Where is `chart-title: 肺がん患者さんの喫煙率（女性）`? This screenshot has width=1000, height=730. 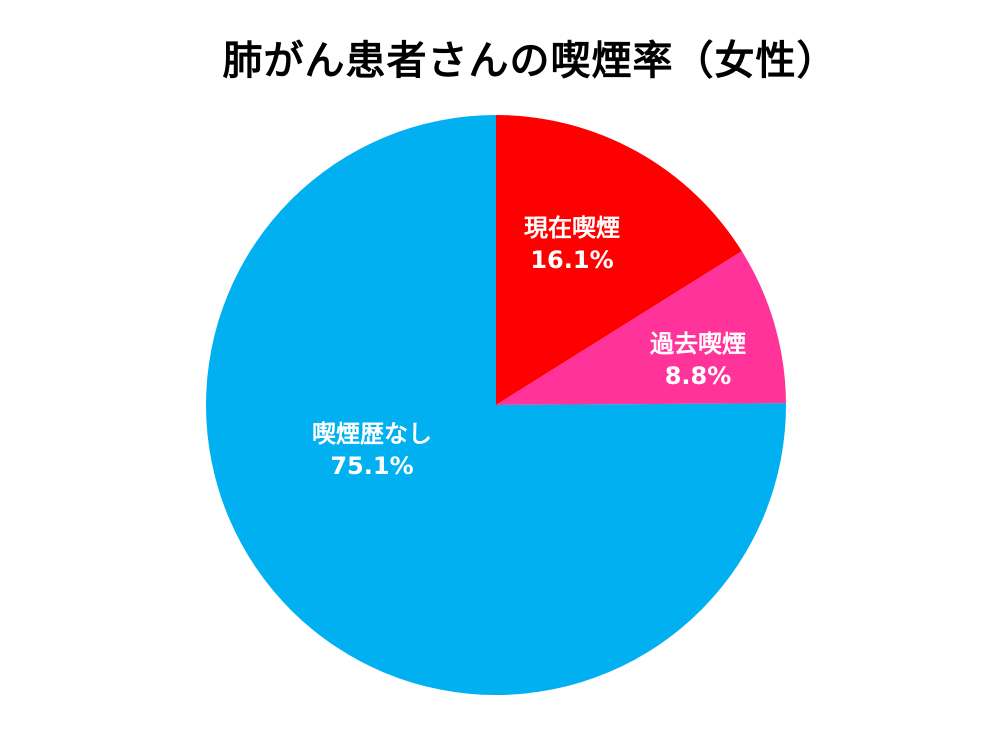 chart-title: 肺がん患者さんの喫煙率（女性） is located at coordinates (530, 61).